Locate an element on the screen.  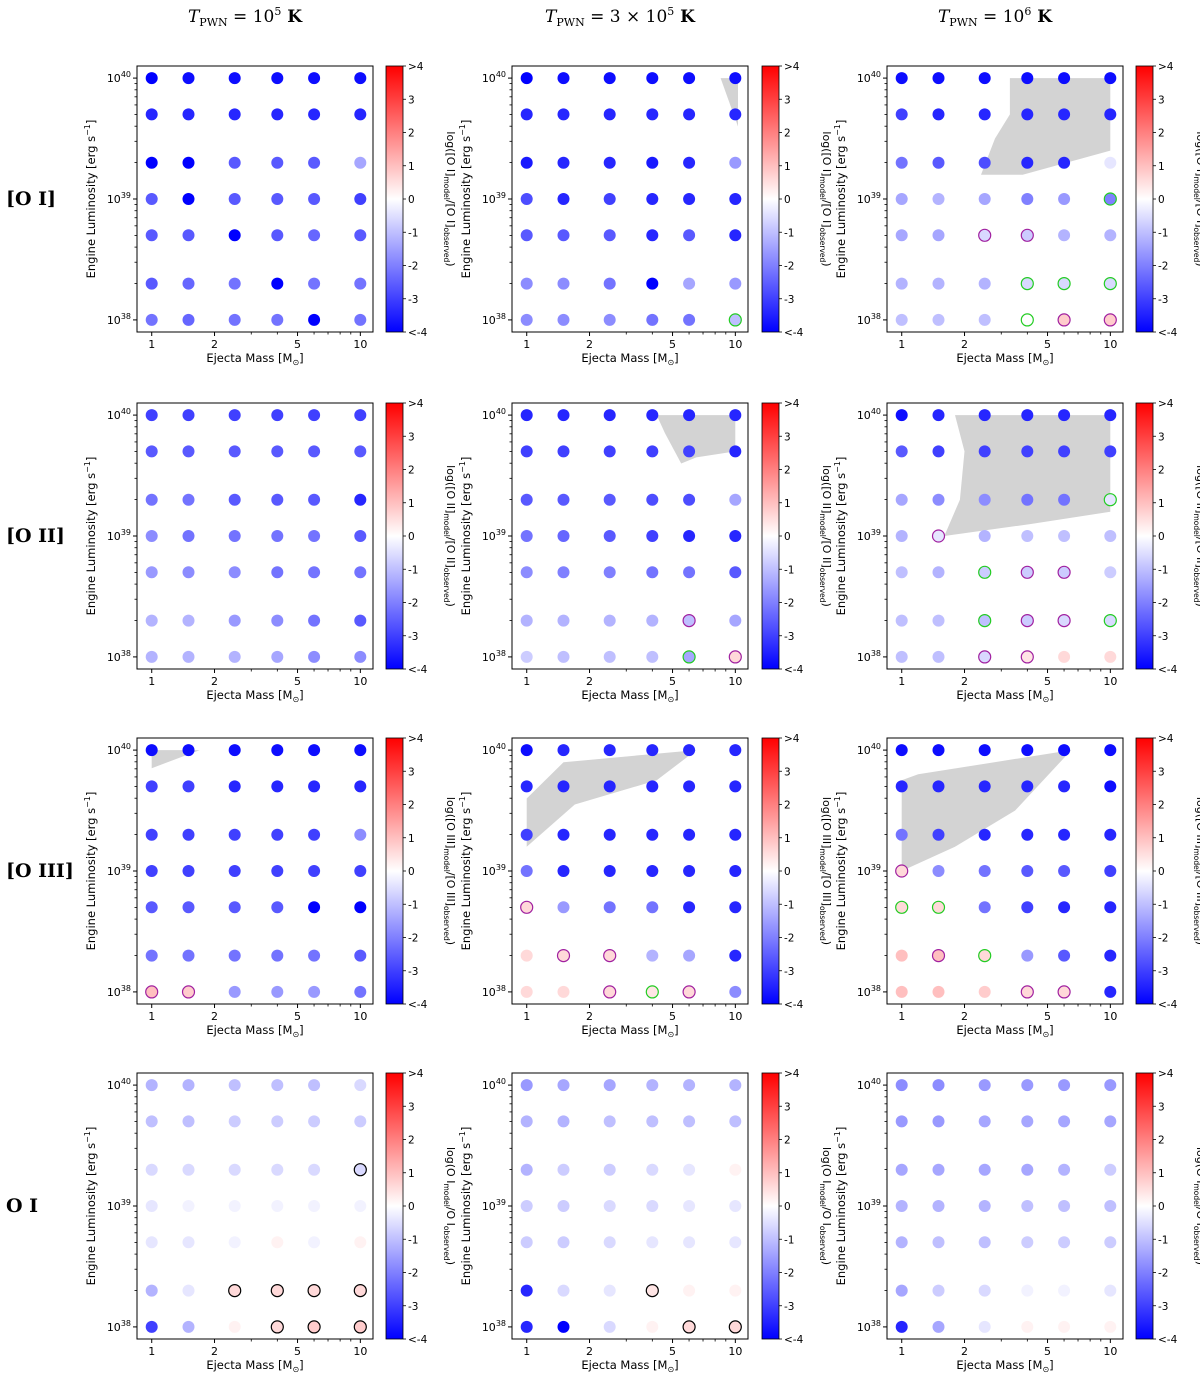
x-tick-label: 5 is located at coordinates (672, 1016).